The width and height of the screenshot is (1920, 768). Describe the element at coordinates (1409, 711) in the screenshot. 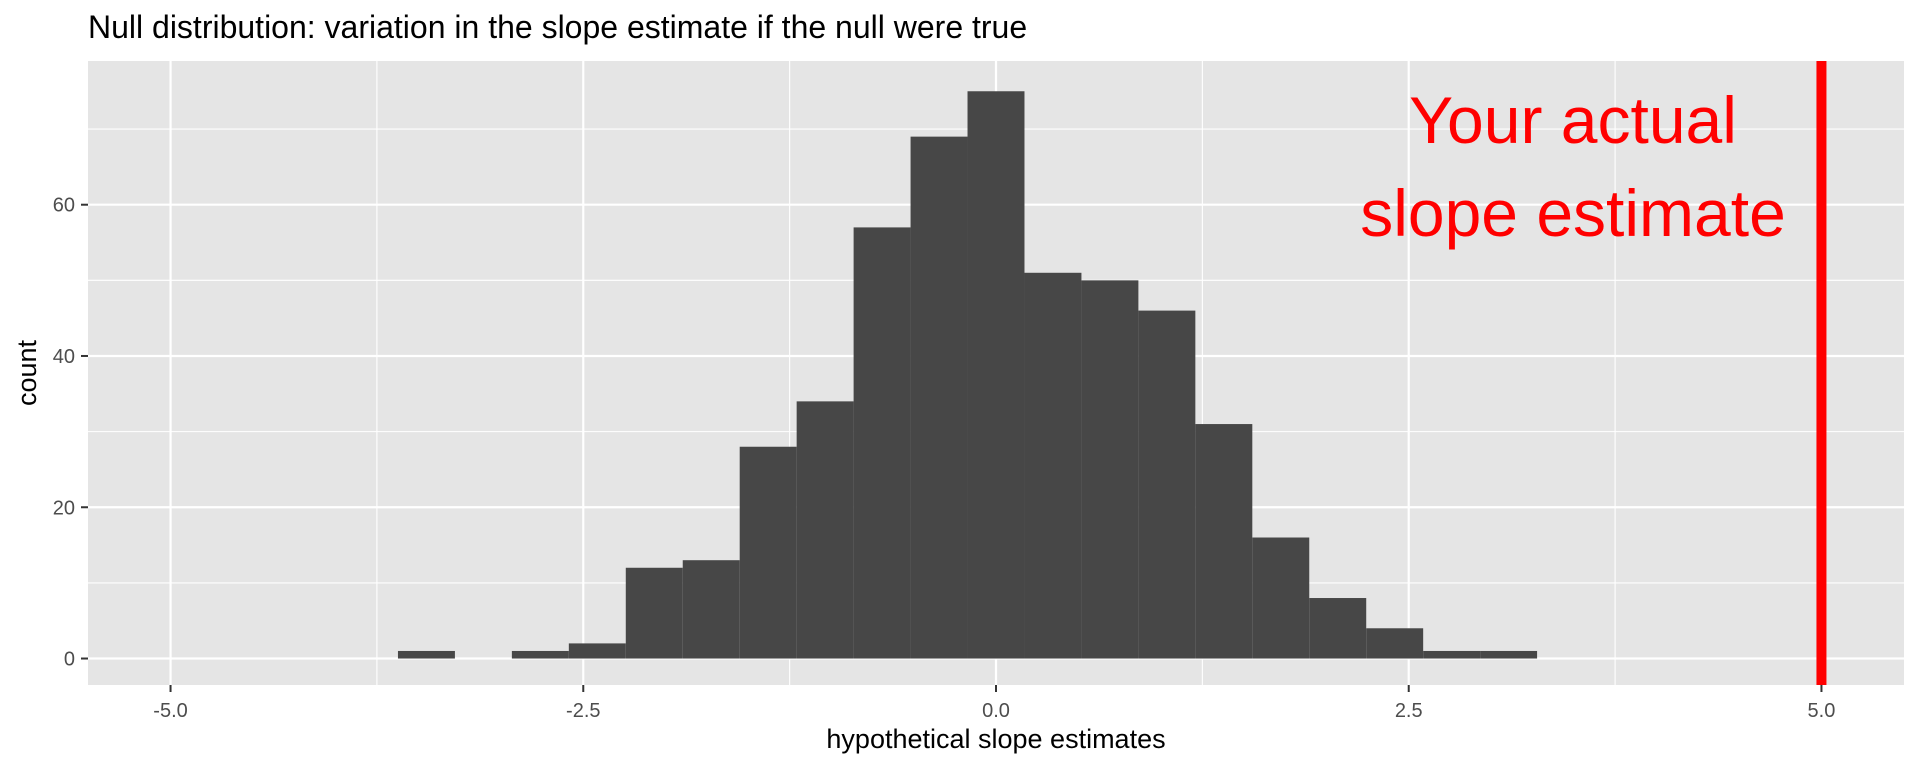

I see `x-tick-label: 2.5` at that location.